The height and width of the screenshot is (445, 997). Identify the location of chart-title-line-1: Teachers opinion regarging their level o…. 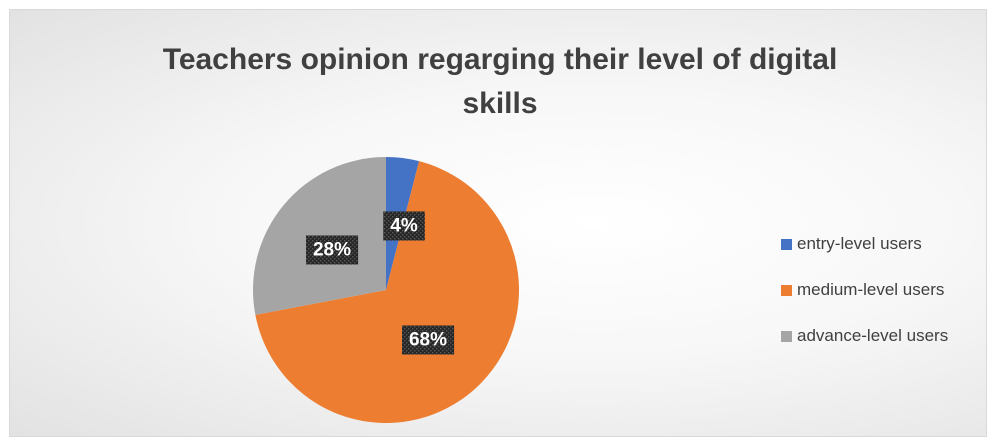
(500, 59).